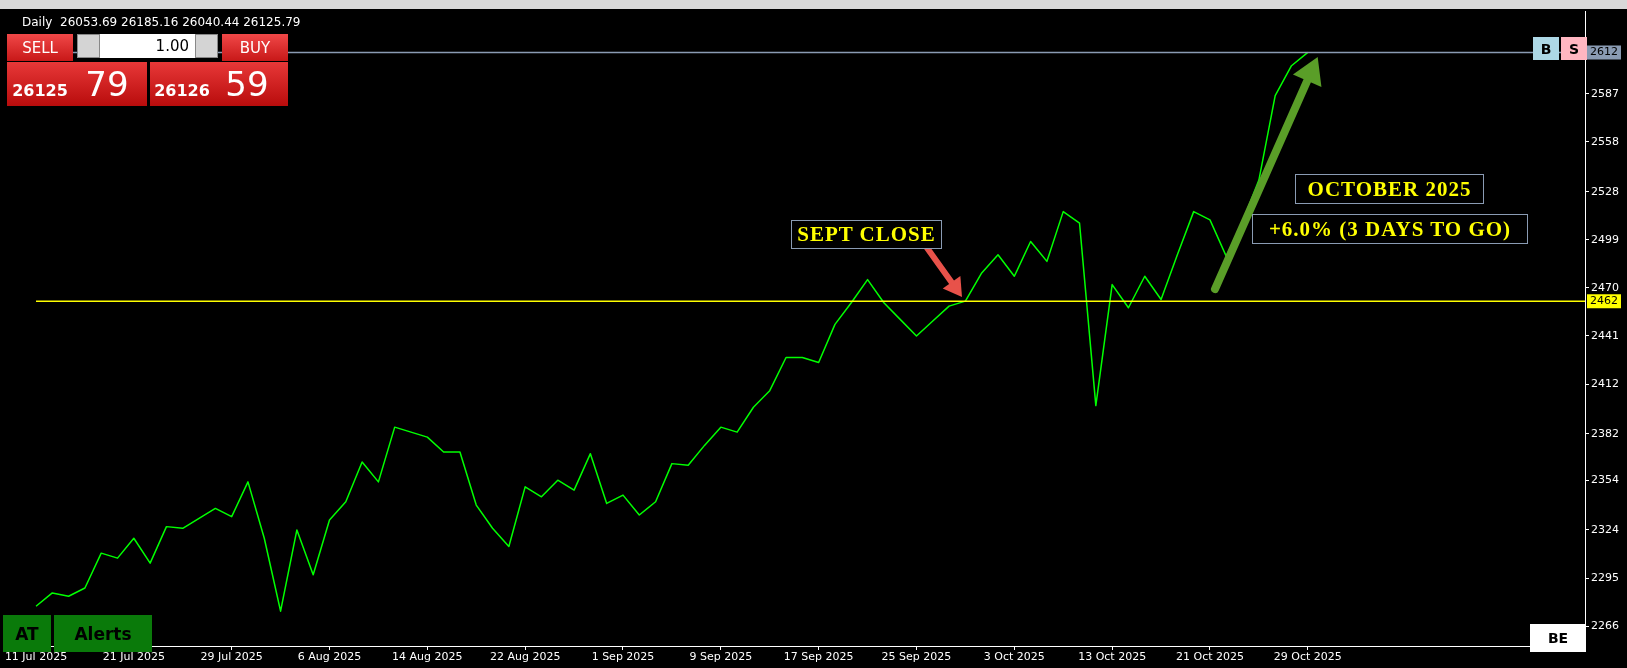 This screenshot has width=1627, height=668. Describe the element at coordinates (231, 657) in the screenshot. I see `x-tick-label: 29 Jul 2025` at that location.